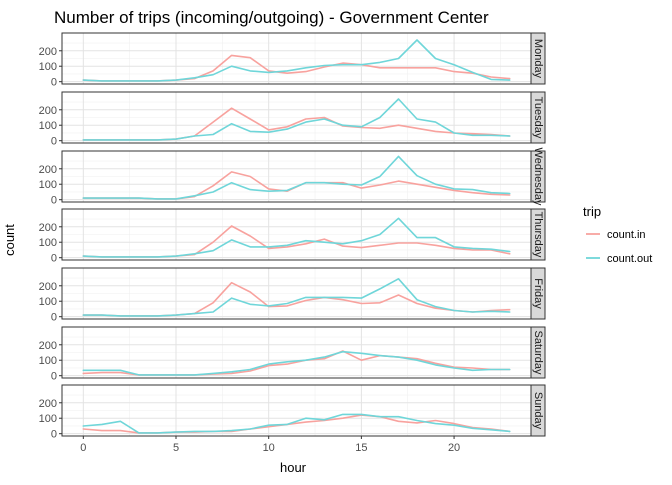 Image resolution: width=672 pixels, height=485 pixels. I want to click on panel-wednesday: 0 100 200 Wednesday, so click(292, 177).